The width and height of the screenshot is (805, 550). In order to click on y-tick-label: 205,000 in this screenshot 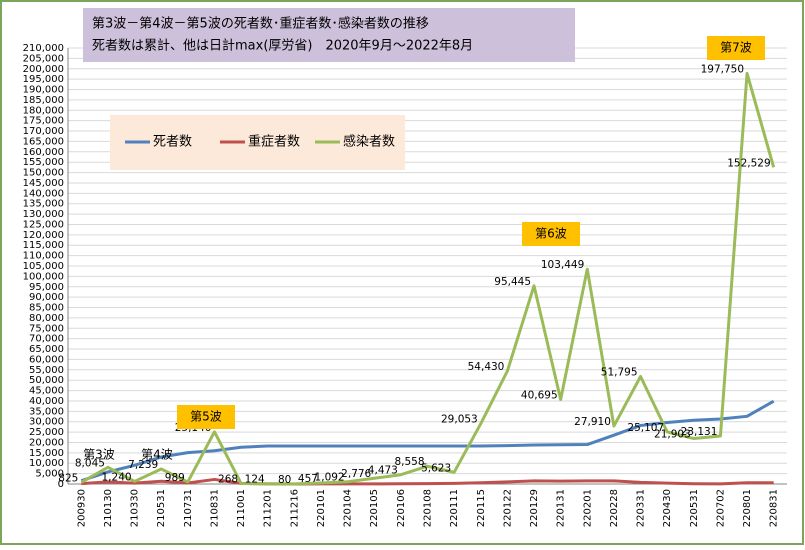, I will do `click(43, 58)`.